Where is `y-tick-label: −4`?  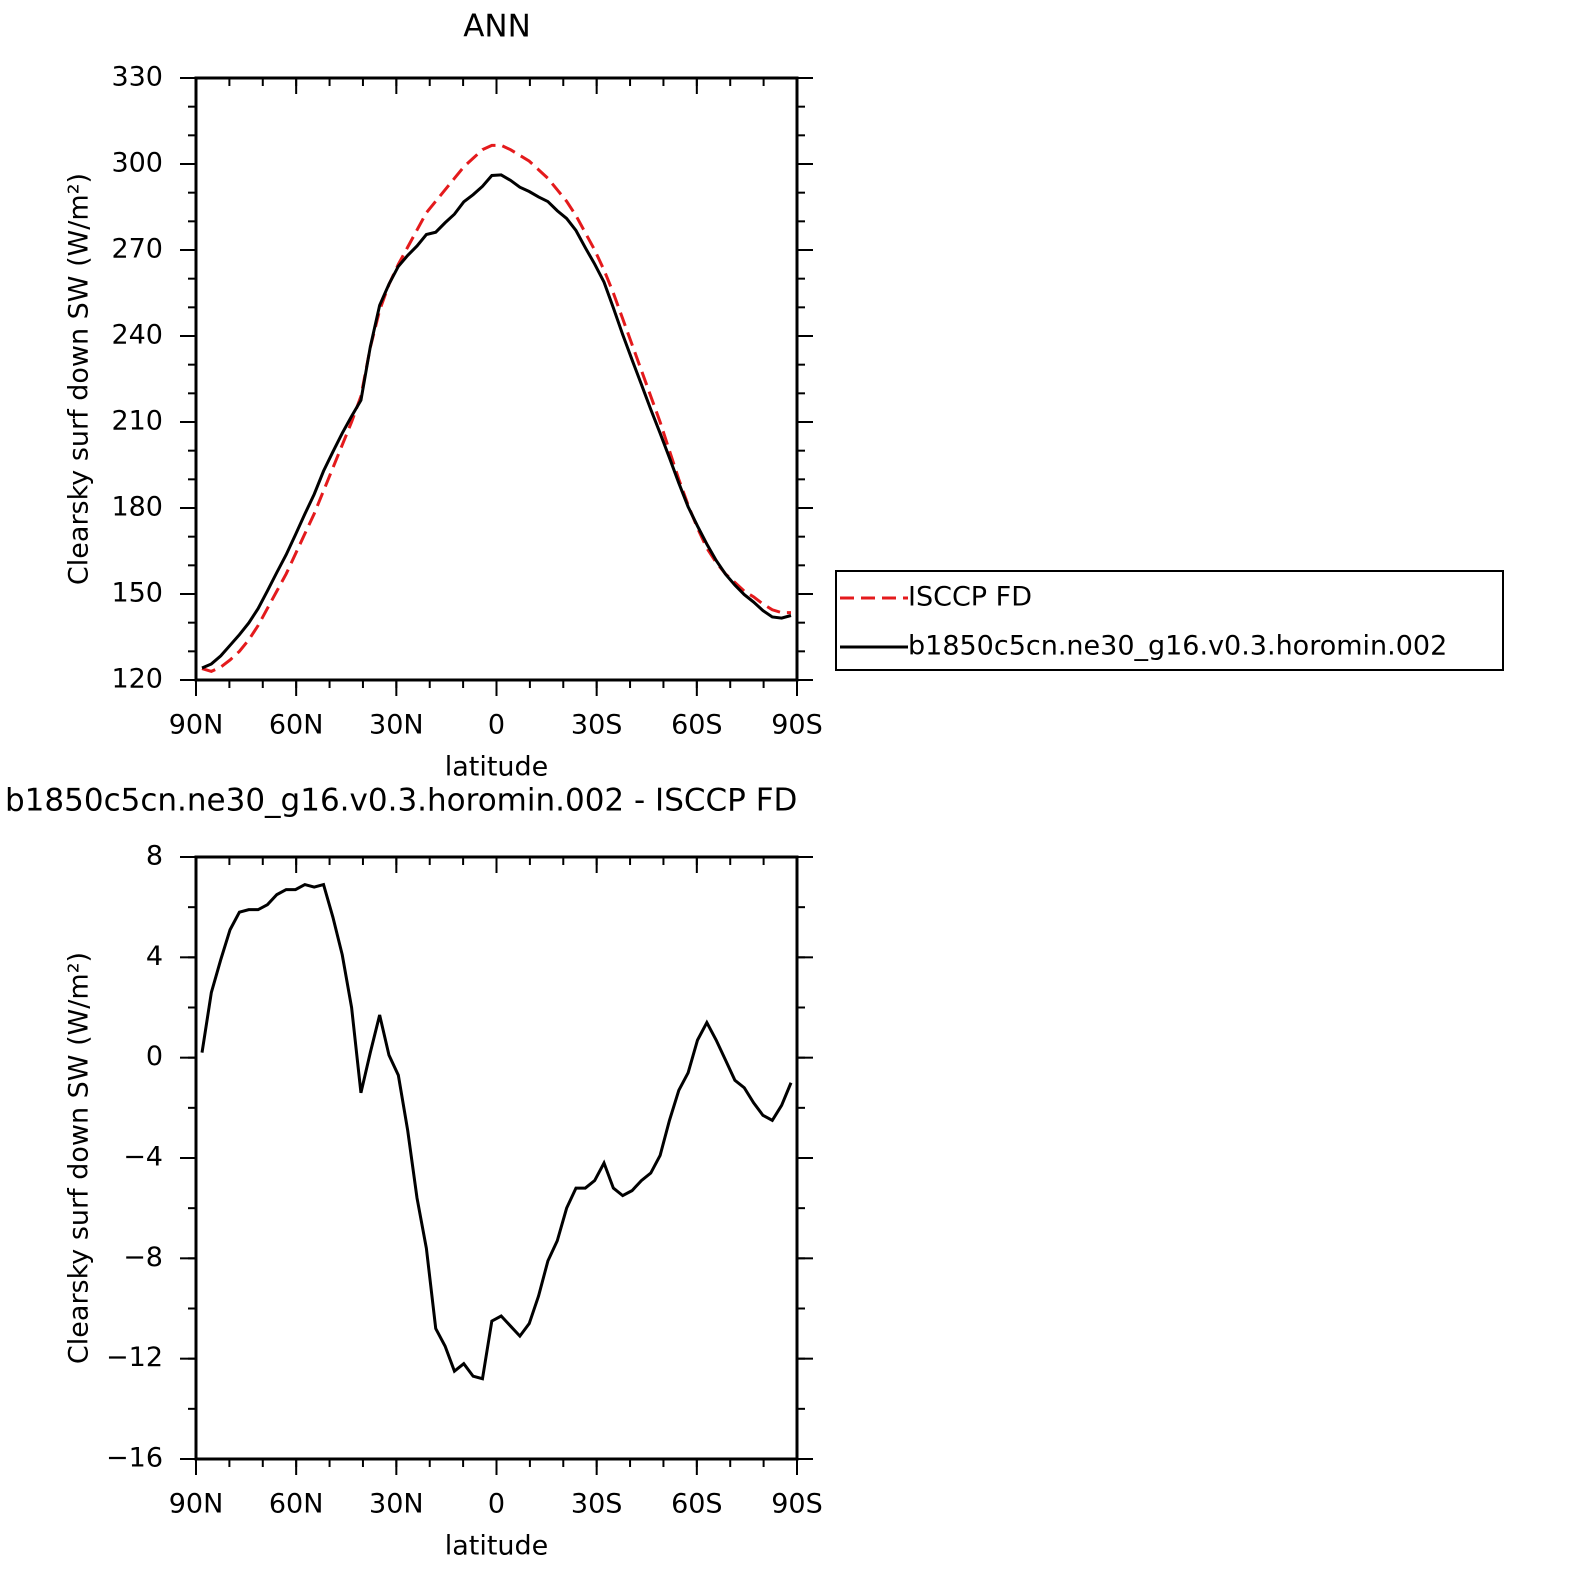
y-tick-label: −4 is located at coordinates (143, 1157).